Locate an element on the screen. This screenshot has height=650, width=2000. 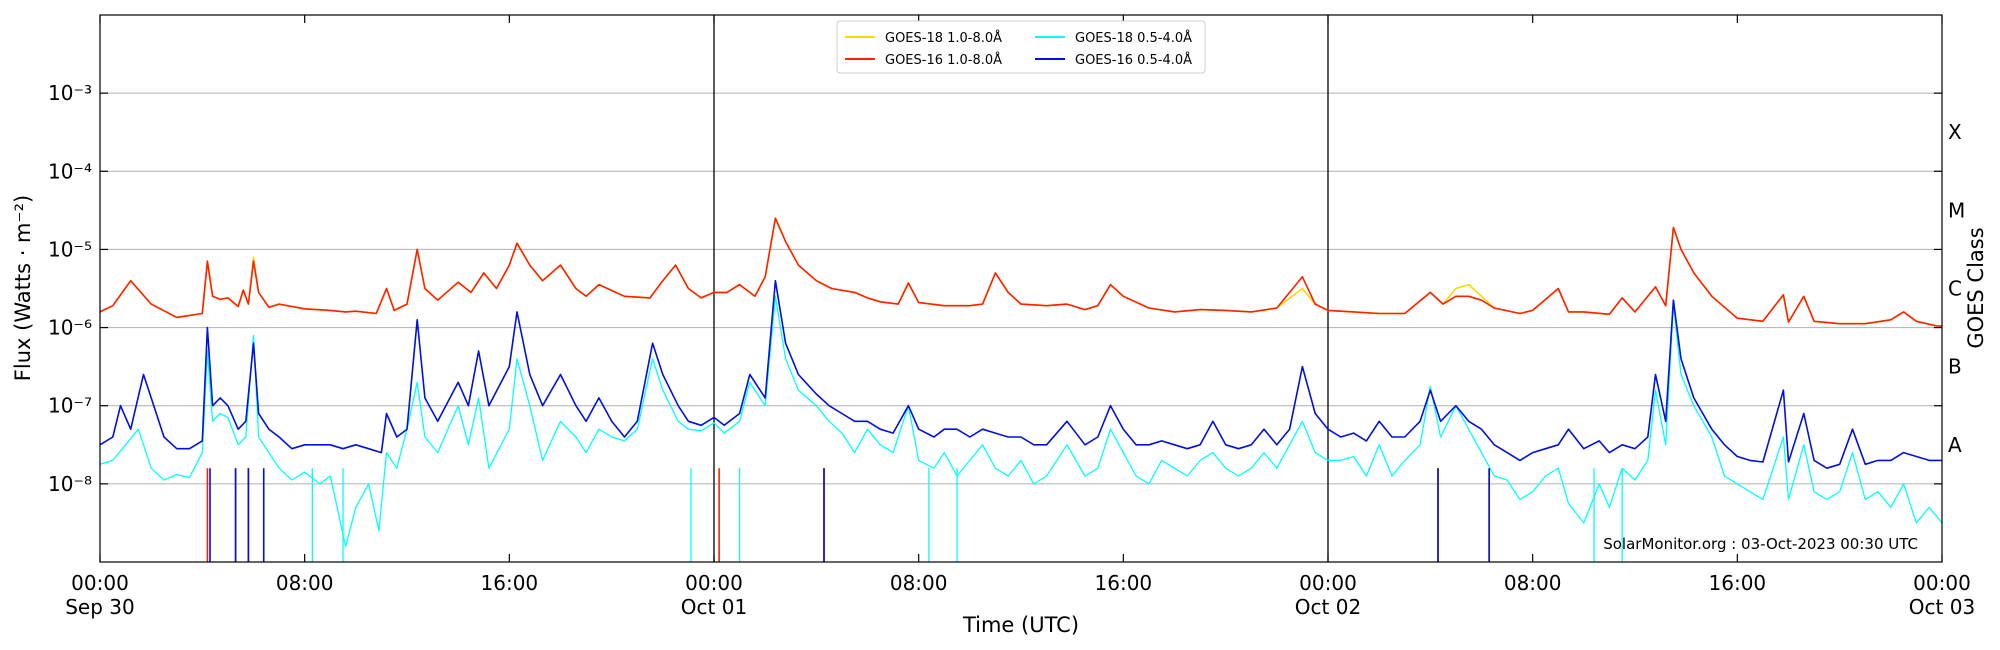
legend-label: GOES-18 1.0-8.0Å is located at coordinates (943, 38).